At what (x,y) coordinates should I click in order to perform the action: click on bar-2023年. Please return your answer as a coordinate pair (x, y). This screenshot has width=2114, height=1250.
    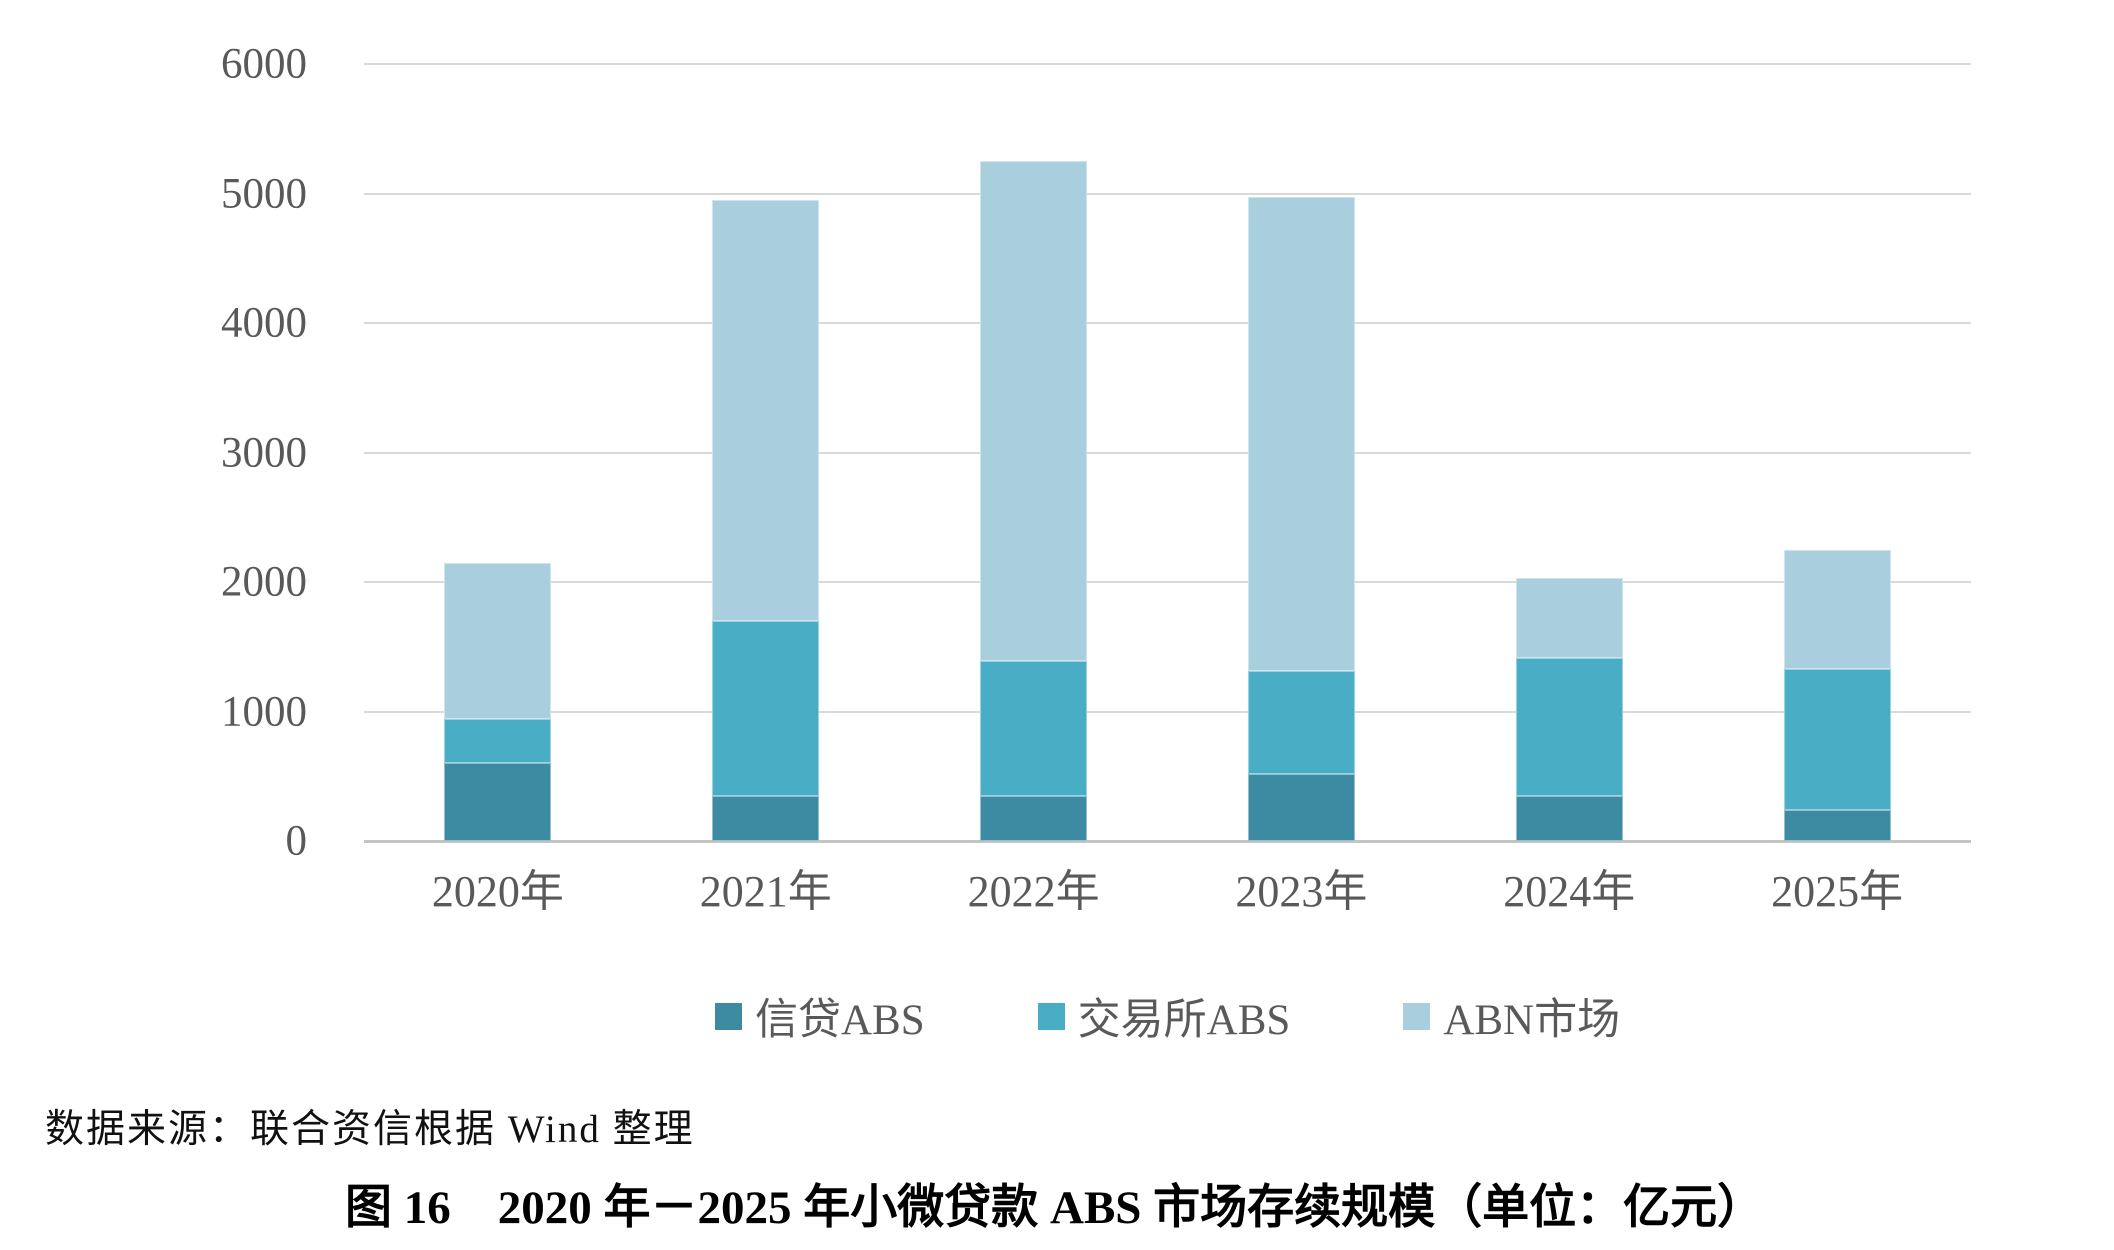
    Looking at the image, I should click on (1301, 452).